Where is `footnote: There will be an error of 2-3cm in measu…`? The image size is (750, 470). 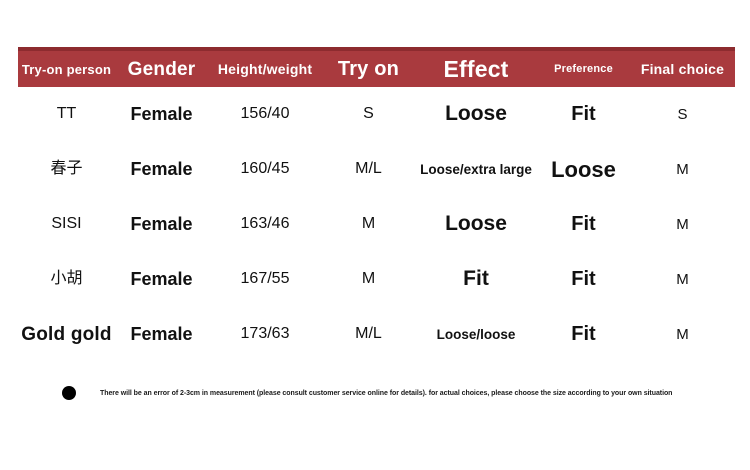 footnote: There will be an error of 2-3cm in measu… is located at coordinates (392, 393).